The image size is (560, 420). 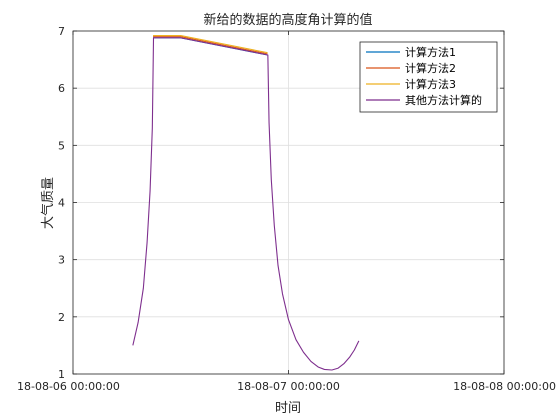 I want to click on legend-label: 计算方法1, so click(x=430, y=52).